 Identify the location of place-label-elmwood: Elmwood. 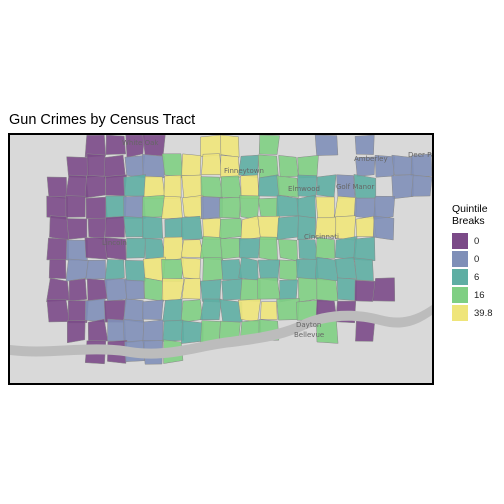
(304, 189).